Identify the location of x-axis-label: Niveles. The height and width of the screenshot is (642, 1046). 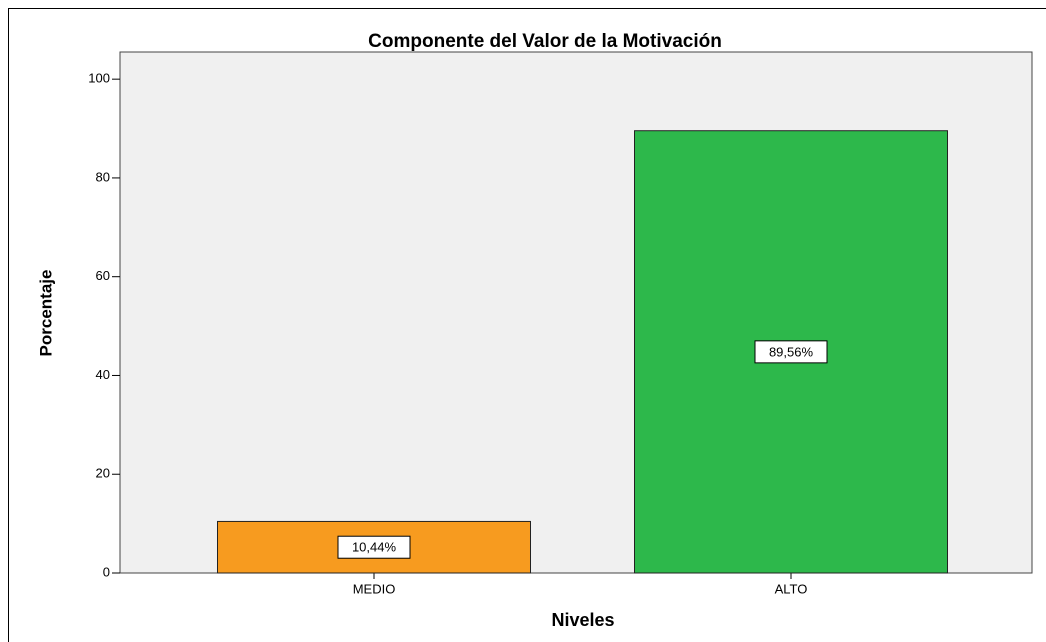
(582, 620).